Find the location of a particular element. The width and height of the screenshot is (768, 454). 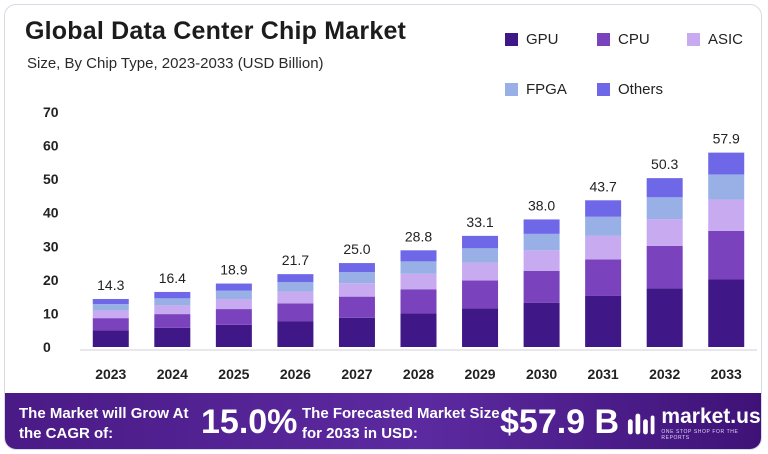

total-data-label: 14.3 is located at coordinates (110, 285).